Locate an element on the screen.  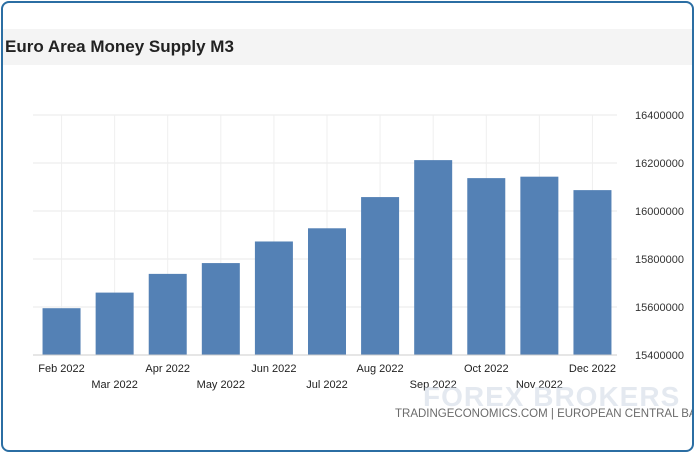
x-tick-label: Sep 2022 is located at coordinates (433, 385).